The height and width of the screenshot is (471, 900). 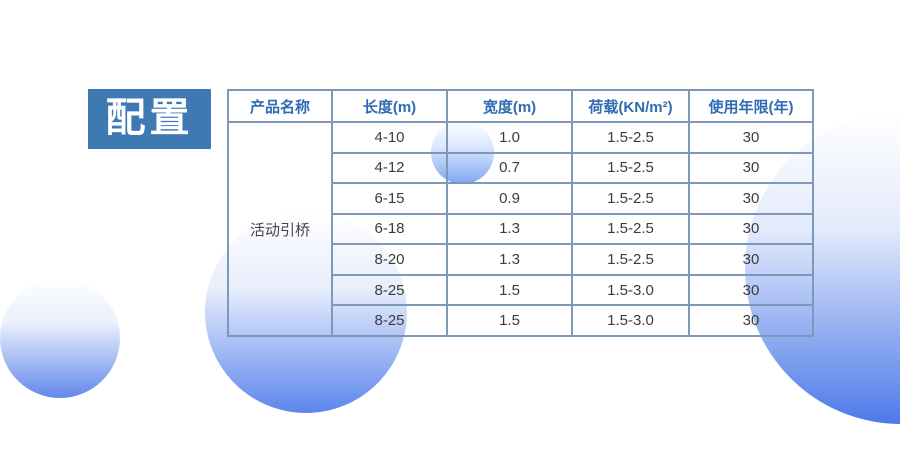 What do you see at coordinates (389, 229) in the screenshot?
I see `cell-length: 6-18` at bounding box center [389, 229].